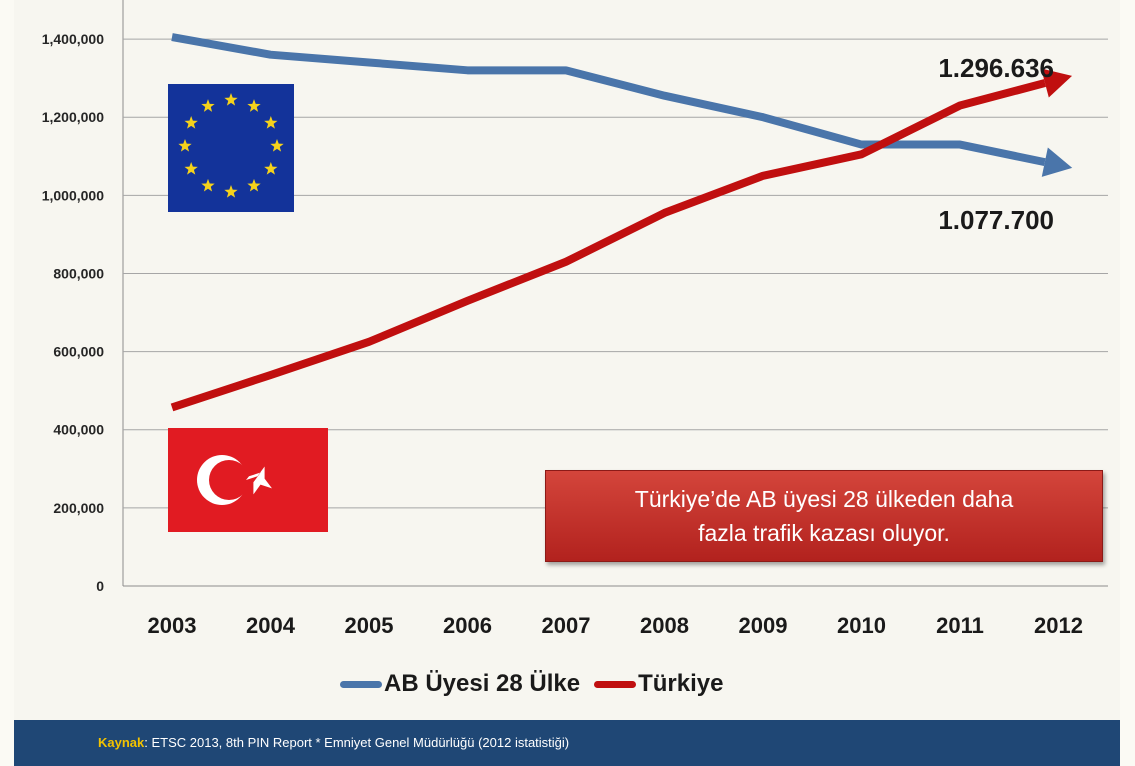 Image resolution: width=1135 pixels, height=766 pixels. Describe the element at coordinates (271, 625) in the screenshot. I see `x-tick-label: 2004` at that location.